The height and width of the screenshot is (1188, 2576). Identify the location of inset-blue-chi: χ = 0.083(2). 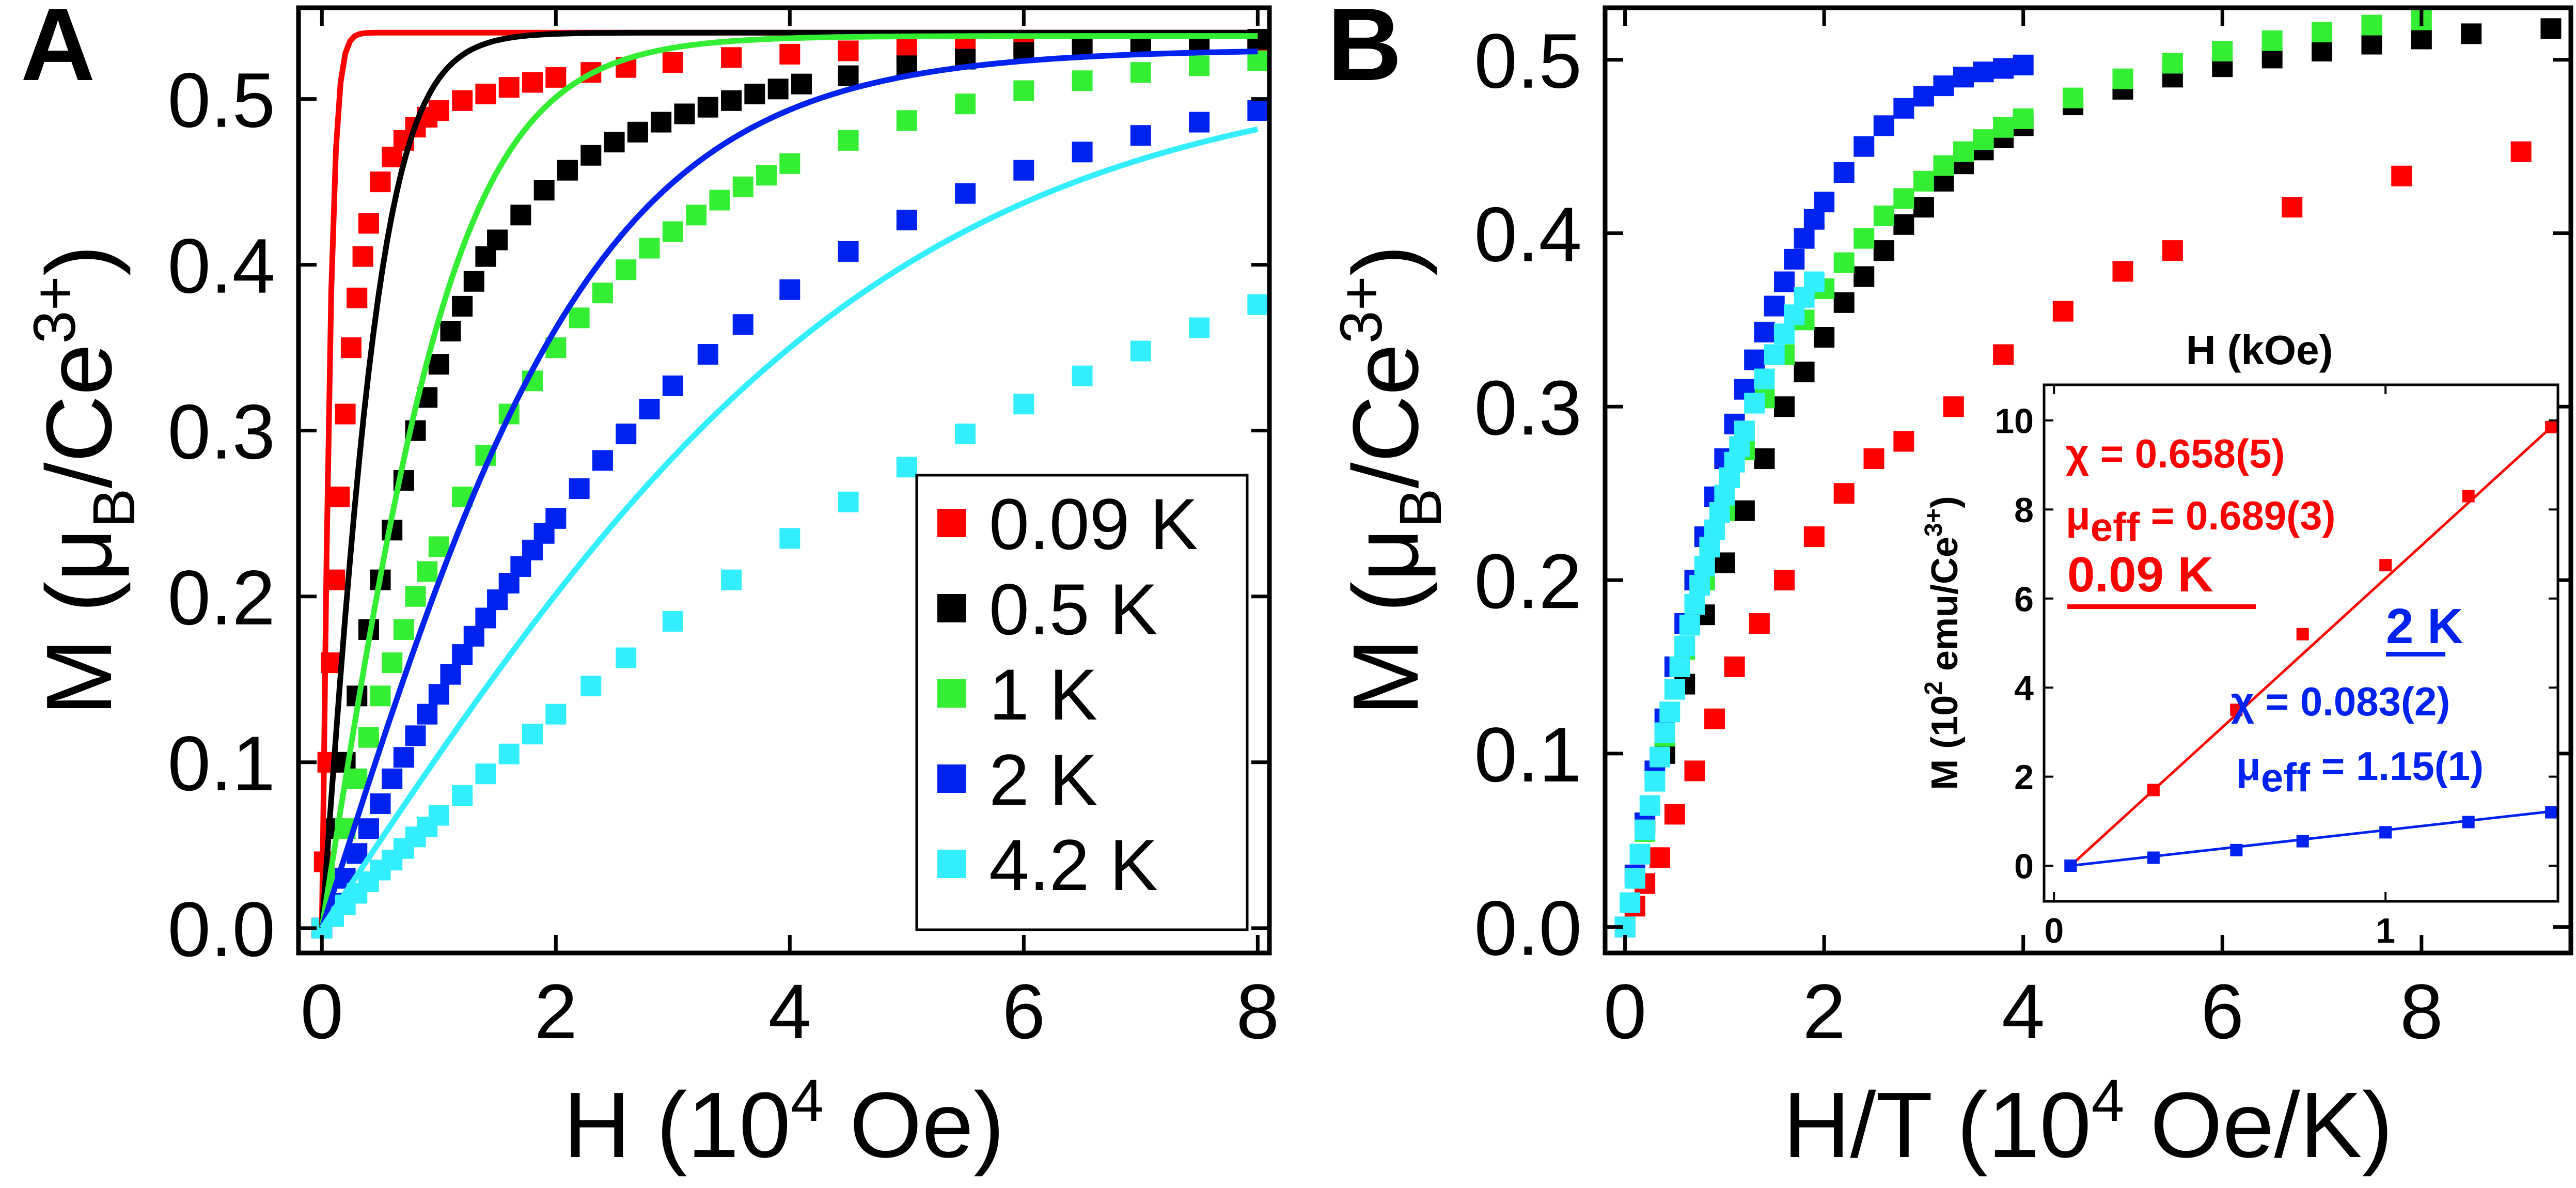
(2340, 701).